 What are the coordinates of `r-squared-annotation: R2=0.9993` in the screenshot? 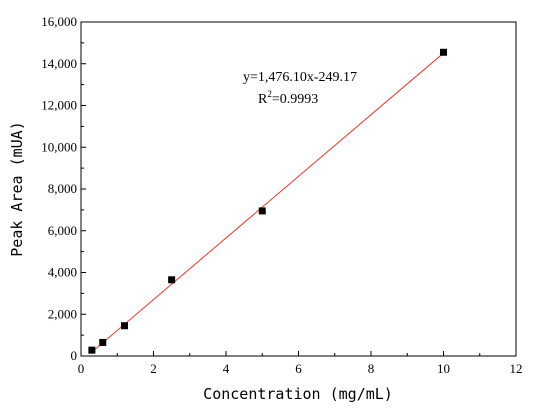 It's located at (288, 98).